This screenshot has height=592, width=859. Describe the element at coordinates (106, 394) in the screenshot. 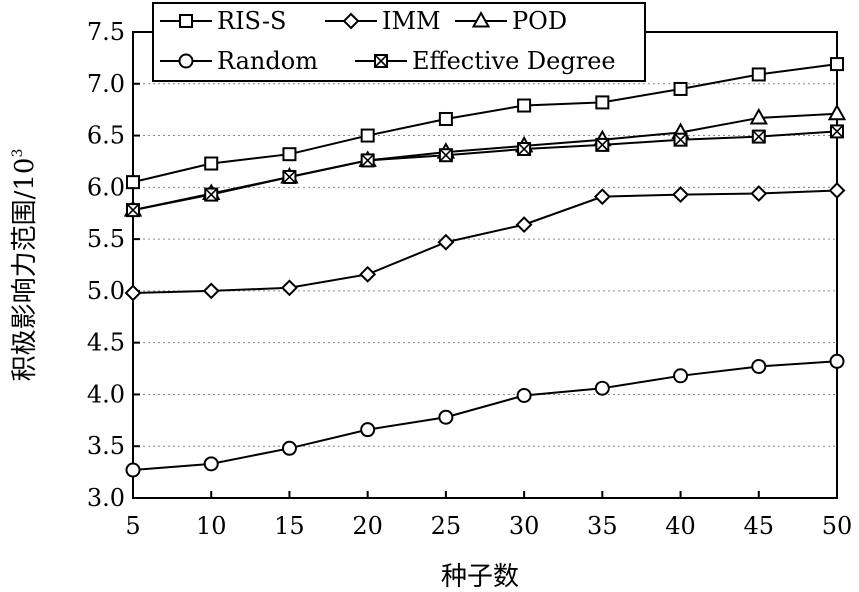

I see `y-tick-label: 4.0` at that location.